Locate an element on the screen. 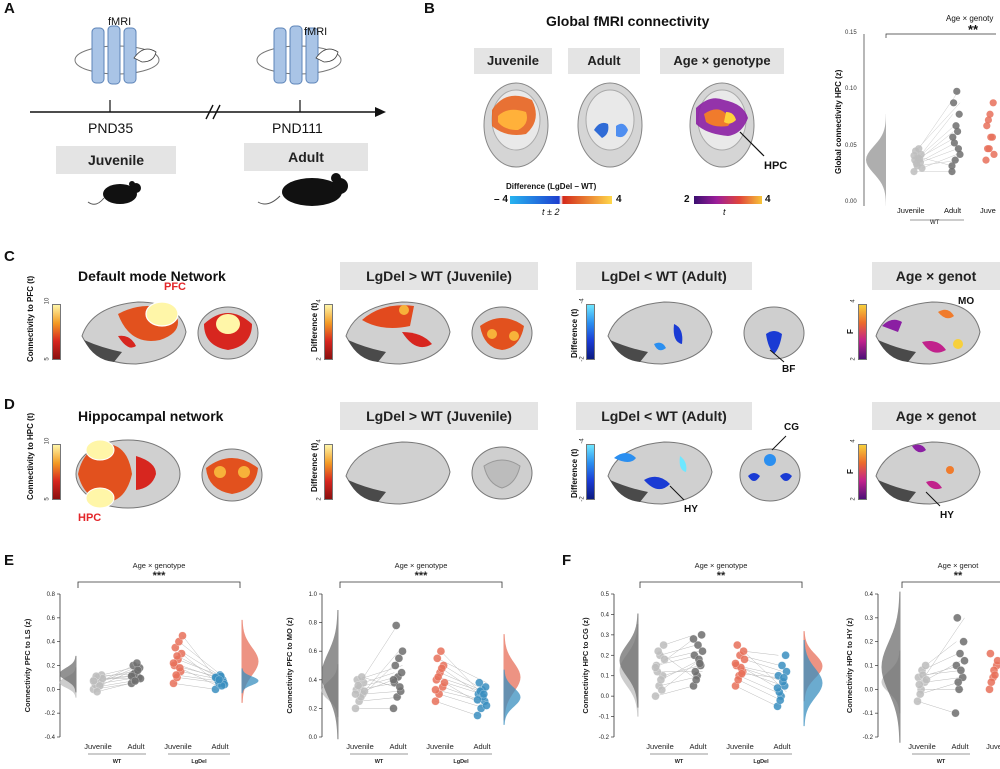  cbar2-min: 2 is located at coordinates (687, 199).